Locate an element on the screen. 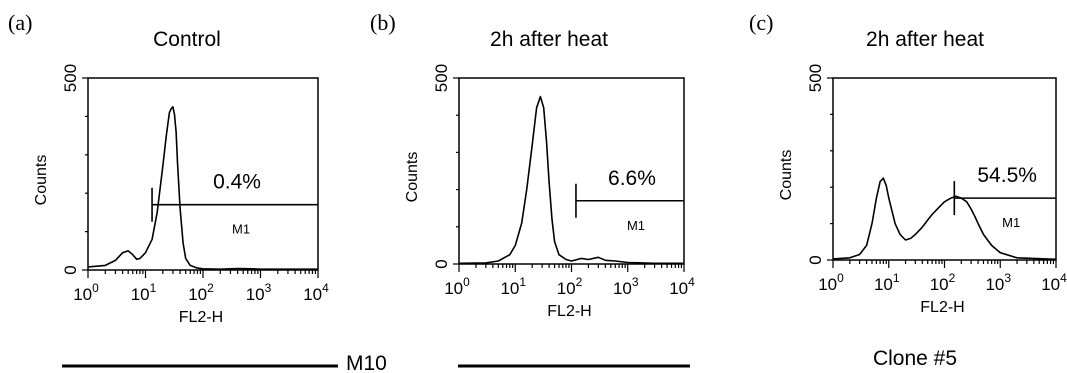 This screenshot has width=1067, height=373. gate-percentage: 0.4% is located at coordinates (237, 182).